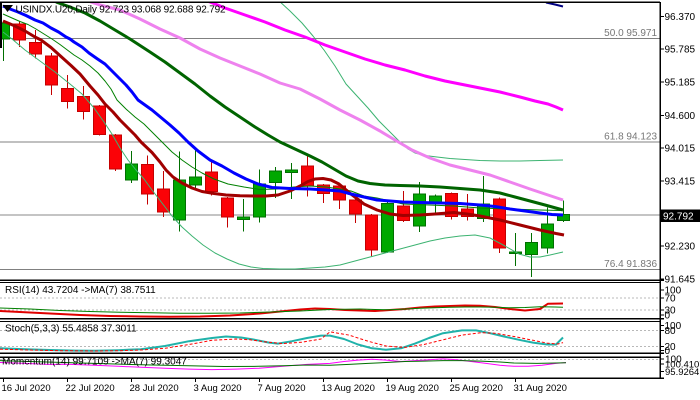 The height and width of the screenshot is (400, 700). I want to click on svg-text: 70, so click(671, 299).